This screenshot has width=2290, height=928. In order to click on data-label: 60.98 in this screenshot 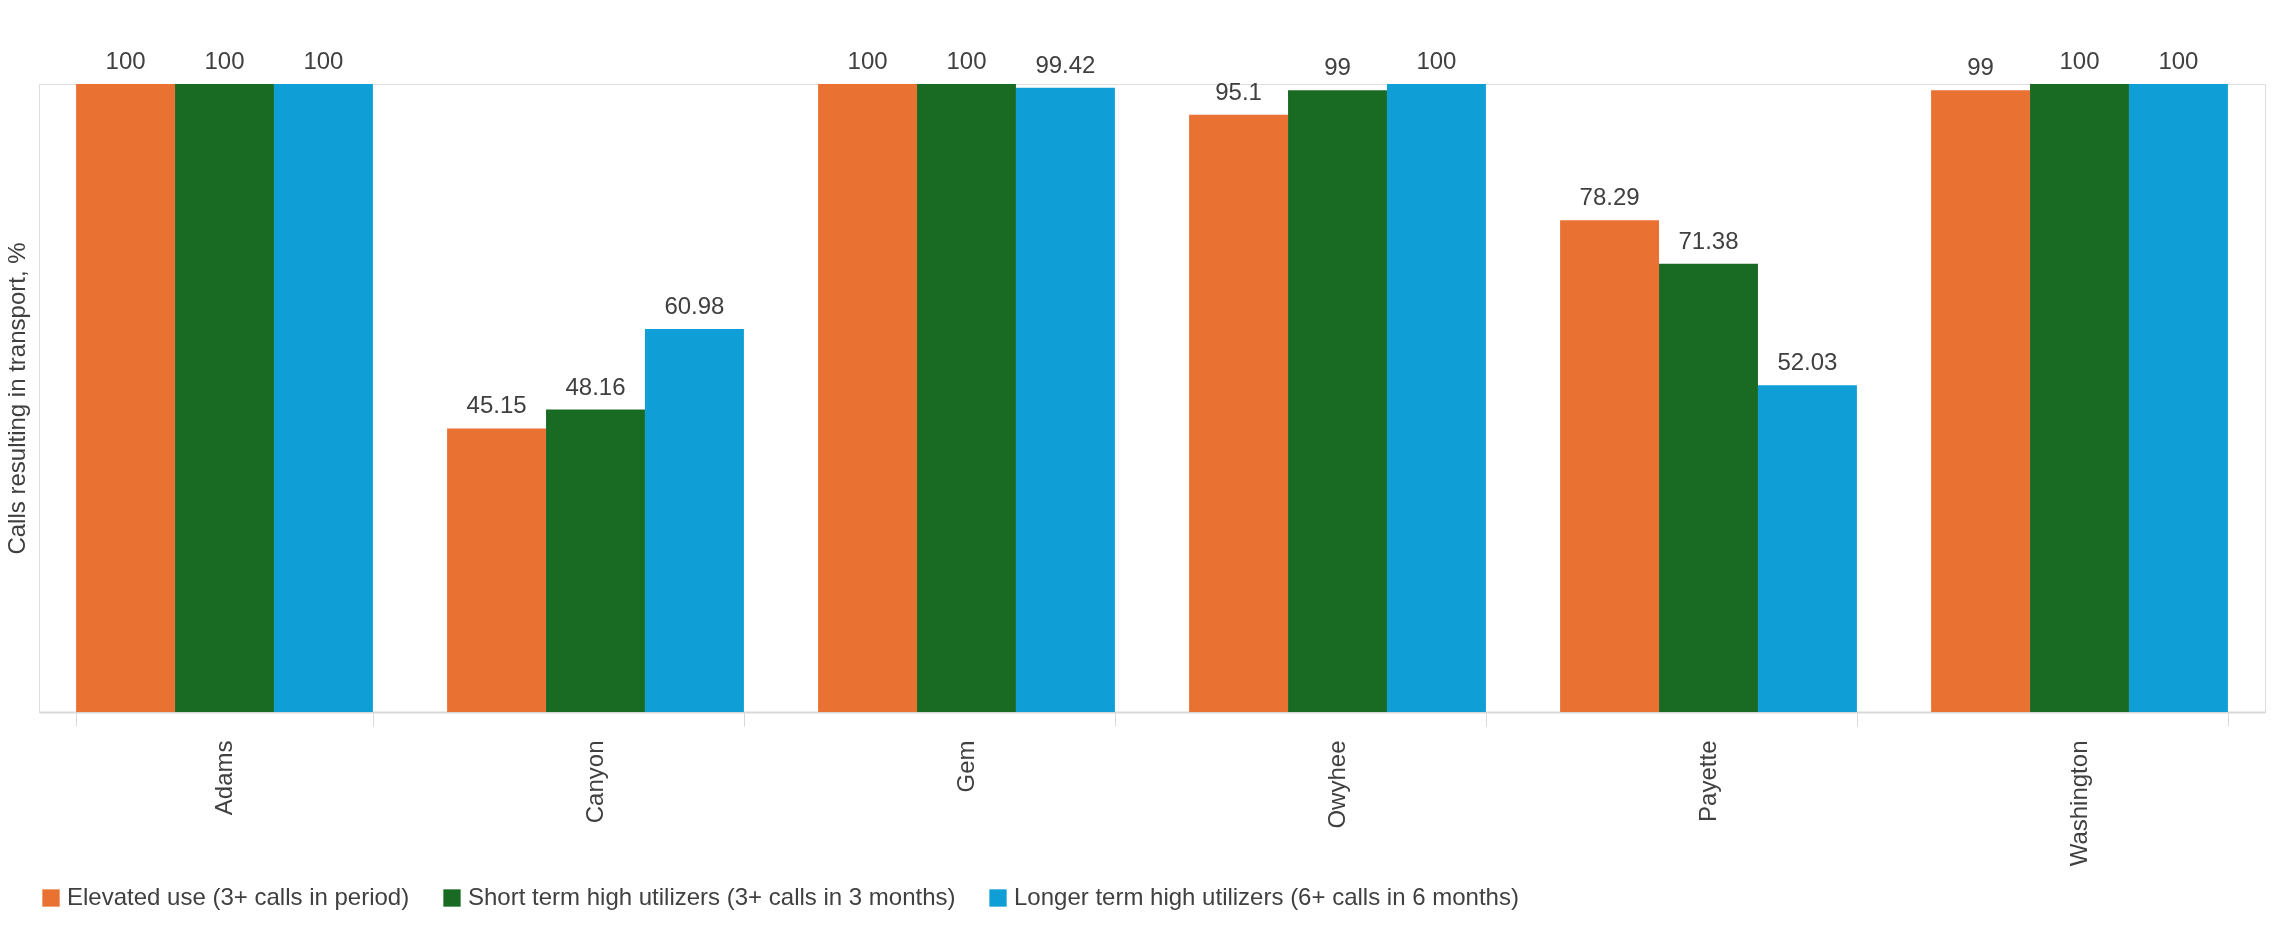, I will do `click(694, 306)`.